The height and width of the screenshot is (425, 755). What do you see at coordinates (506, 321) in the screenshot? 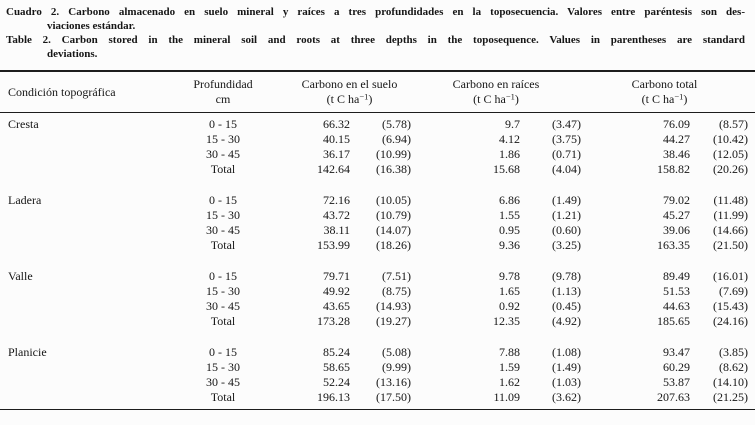
I see `cell-root-carbon-value: 12.35` at bounding box center [506, 321].